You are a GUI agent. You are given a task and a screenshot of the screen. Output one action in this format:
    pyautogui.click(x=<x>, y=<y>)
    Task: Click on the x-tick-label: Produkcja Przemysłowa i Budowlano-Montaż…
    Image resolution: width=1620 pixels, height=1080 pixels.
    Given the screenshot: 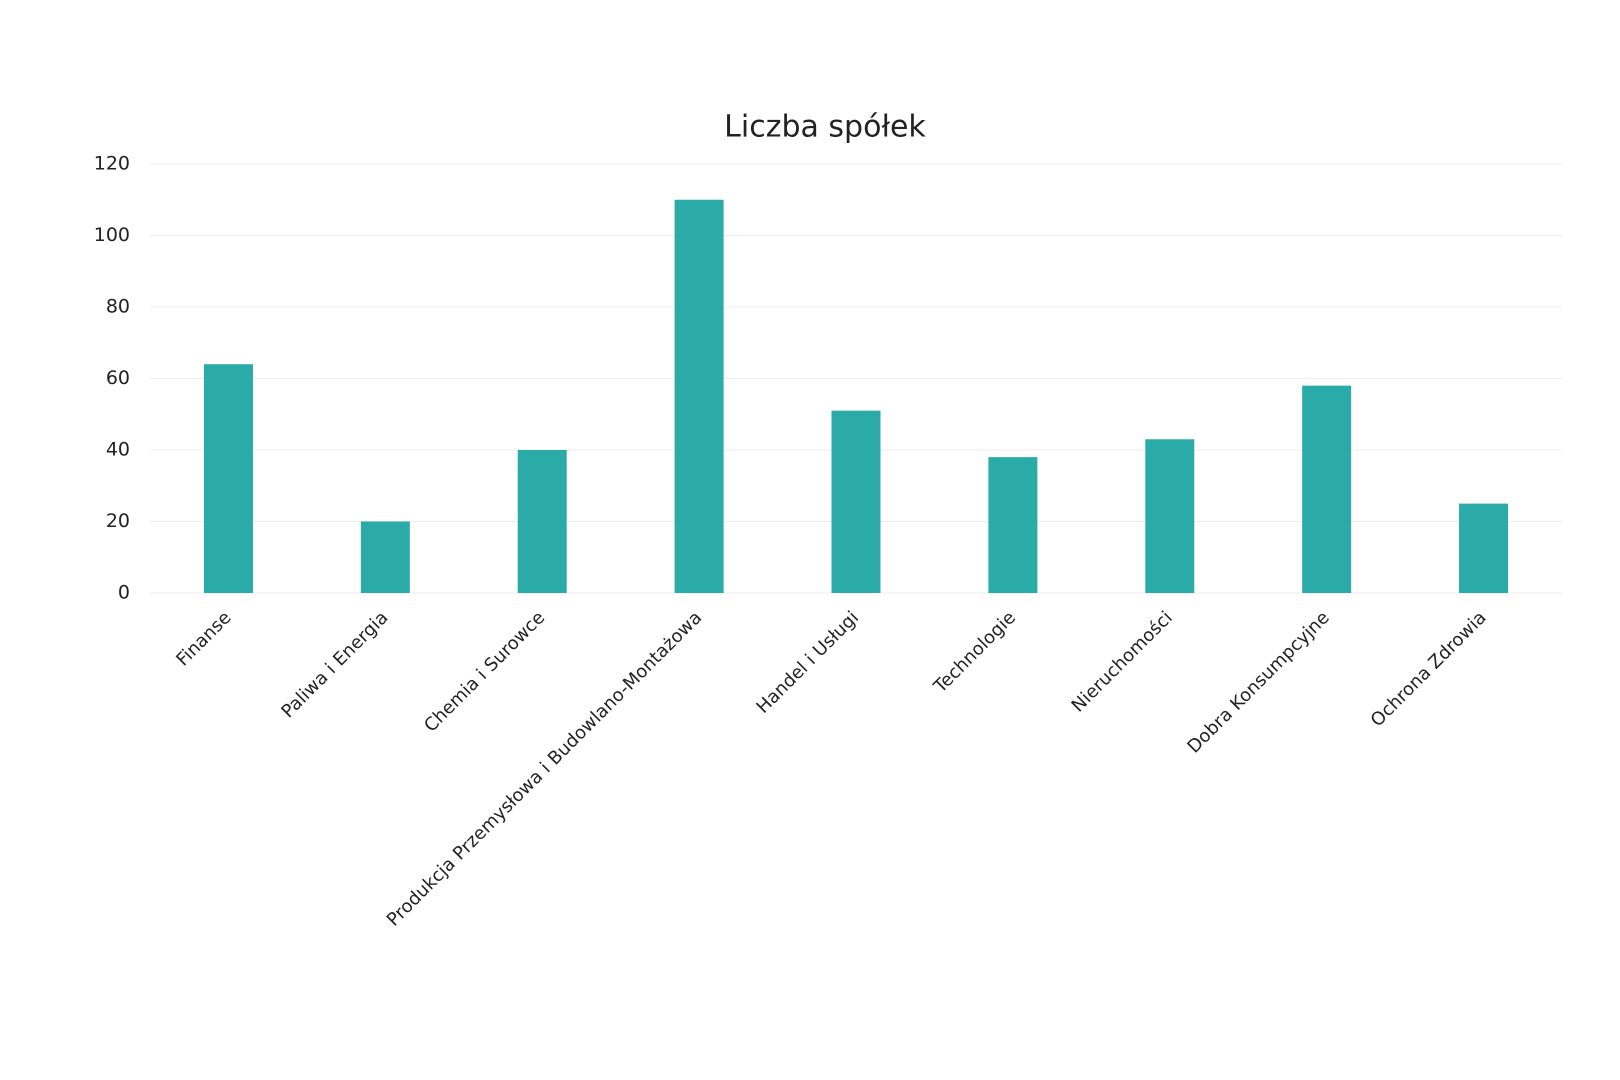 What is the action you would take?
    pyautogui.click(x=544, y=768)
    